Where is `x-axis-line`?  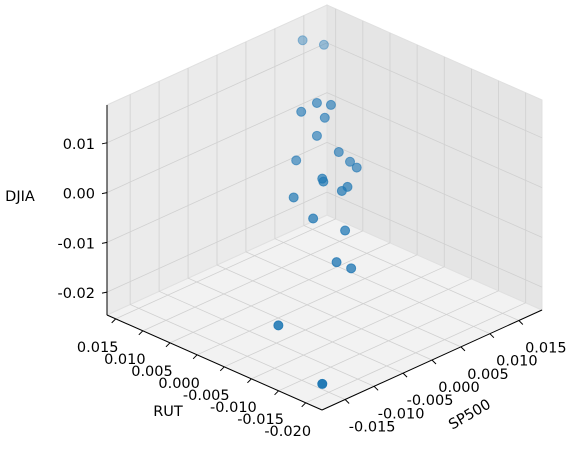 x-axis-line is located at coordinates (432, 360).